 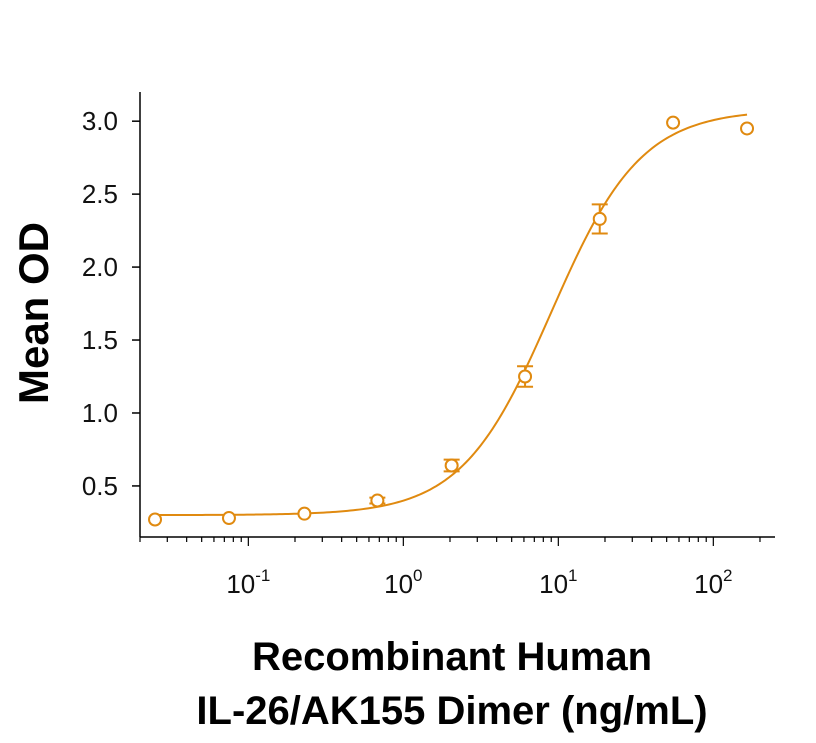 I want to click on x-ticks: 10⁻¹ 10⁰ 10¹ 10², so click(x=450, y=568).